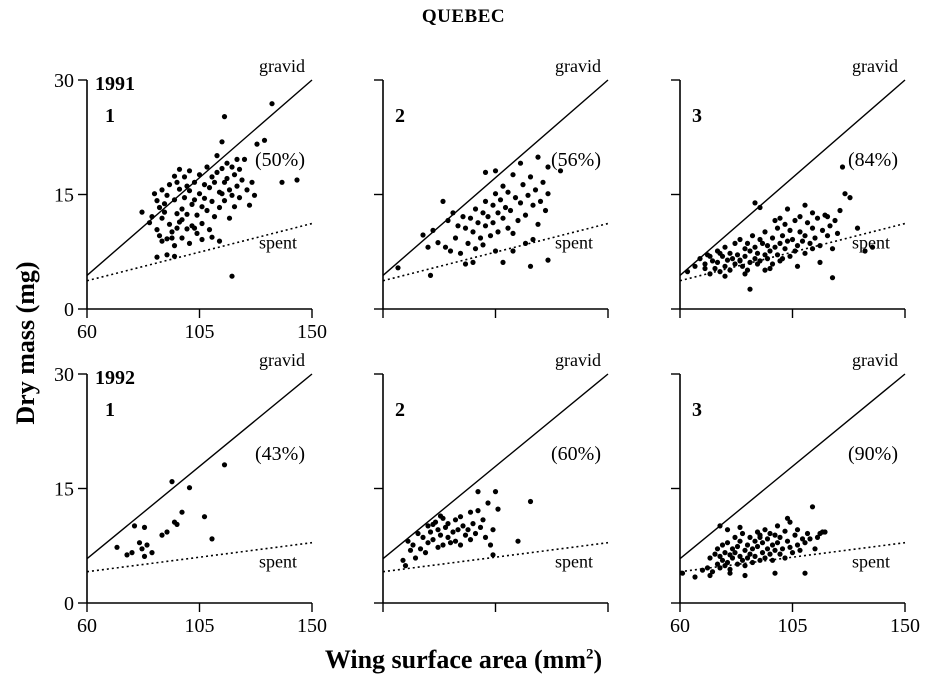  I want to click on x-tick-label: 60, so click(680, 626).